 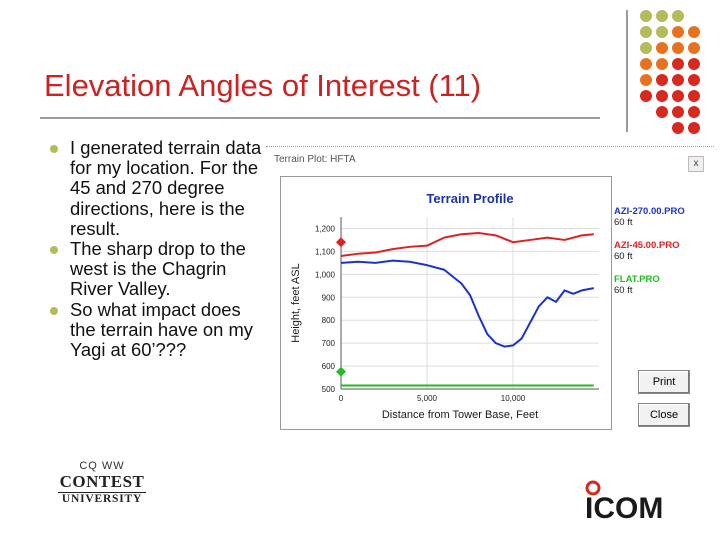 I want to click on x-axis-label: Distance from Tower Base, Feet, so click(x=460, y=415).